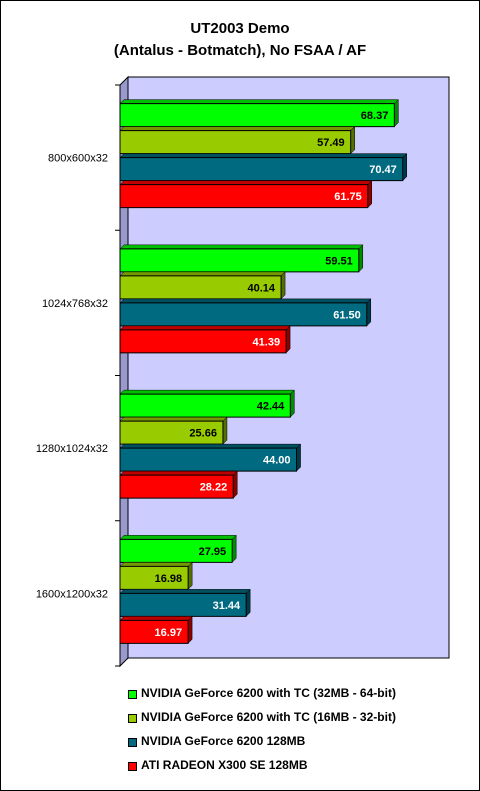 The width and height of the screenshot is (480, 791). Describe the element at coordinates (72, 594) in the screenshot. I see `category-label: 1600x1200x32` at that location.